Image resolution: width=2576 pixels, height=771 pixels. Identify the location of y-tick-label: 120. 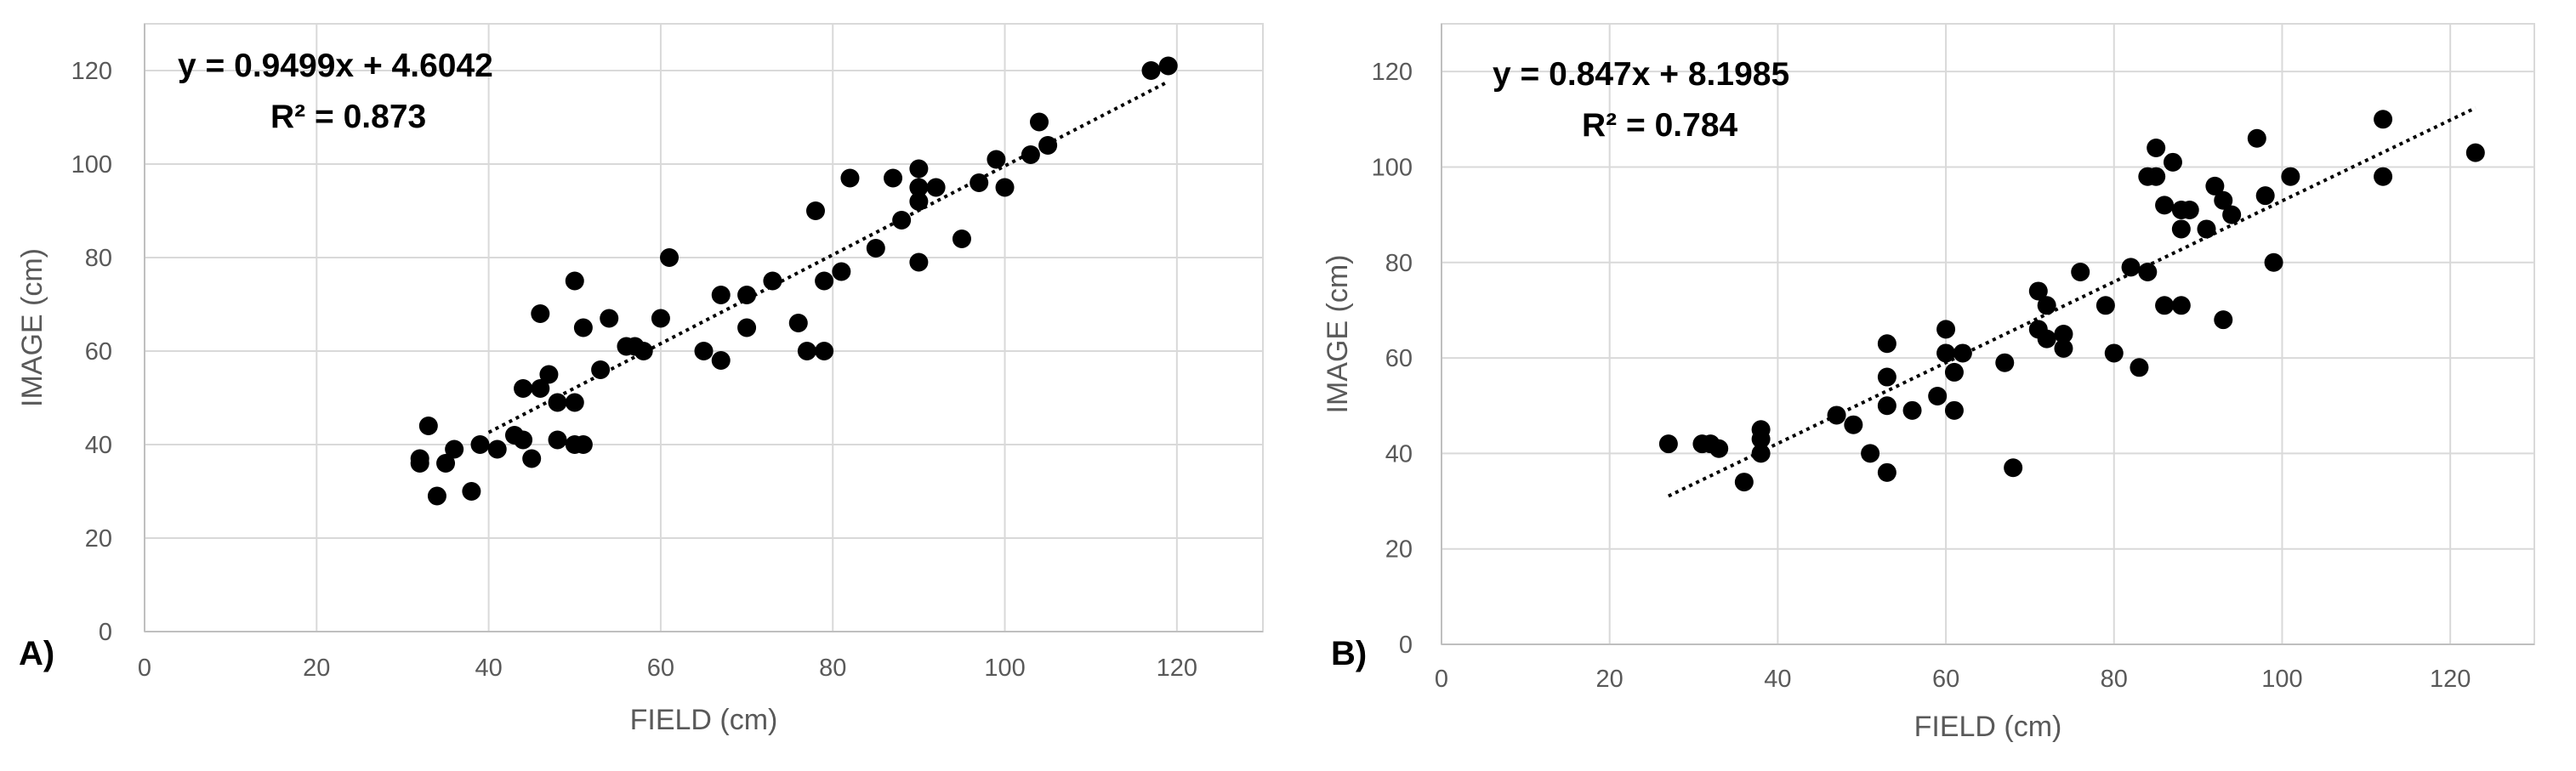
(91, 71).